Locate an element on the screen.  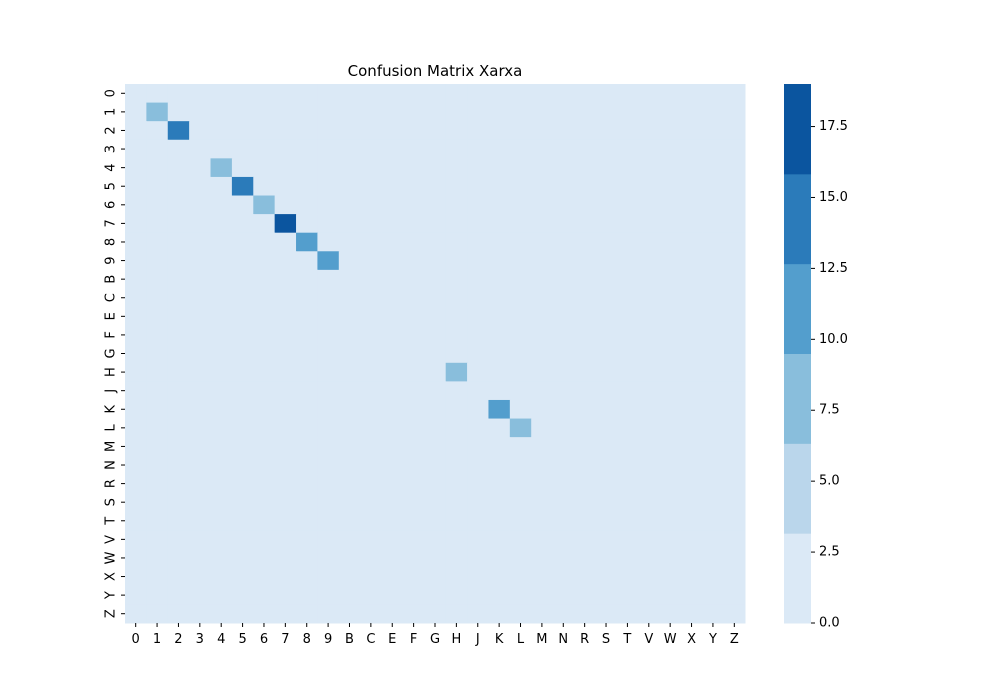
x-tick-label: K is located at coordinates (499, 639).